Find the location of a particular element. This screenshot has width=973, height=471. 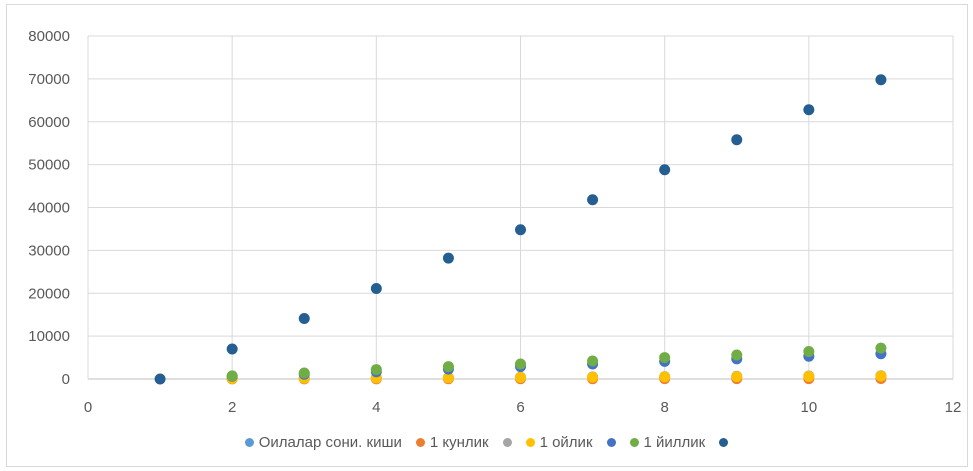

x-tick-label: 10 is located at coordinates (808, 407).